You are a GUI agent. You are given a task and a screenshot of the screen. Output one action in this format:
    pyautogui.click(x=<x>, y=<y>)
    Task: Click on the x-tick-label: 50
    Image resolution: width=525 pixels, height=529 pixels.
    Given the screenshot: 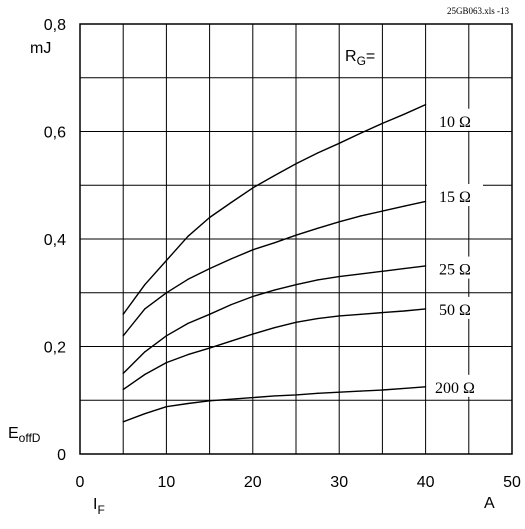 What is the action you would take?
    pyautogui.click(x=512, y=482)
    